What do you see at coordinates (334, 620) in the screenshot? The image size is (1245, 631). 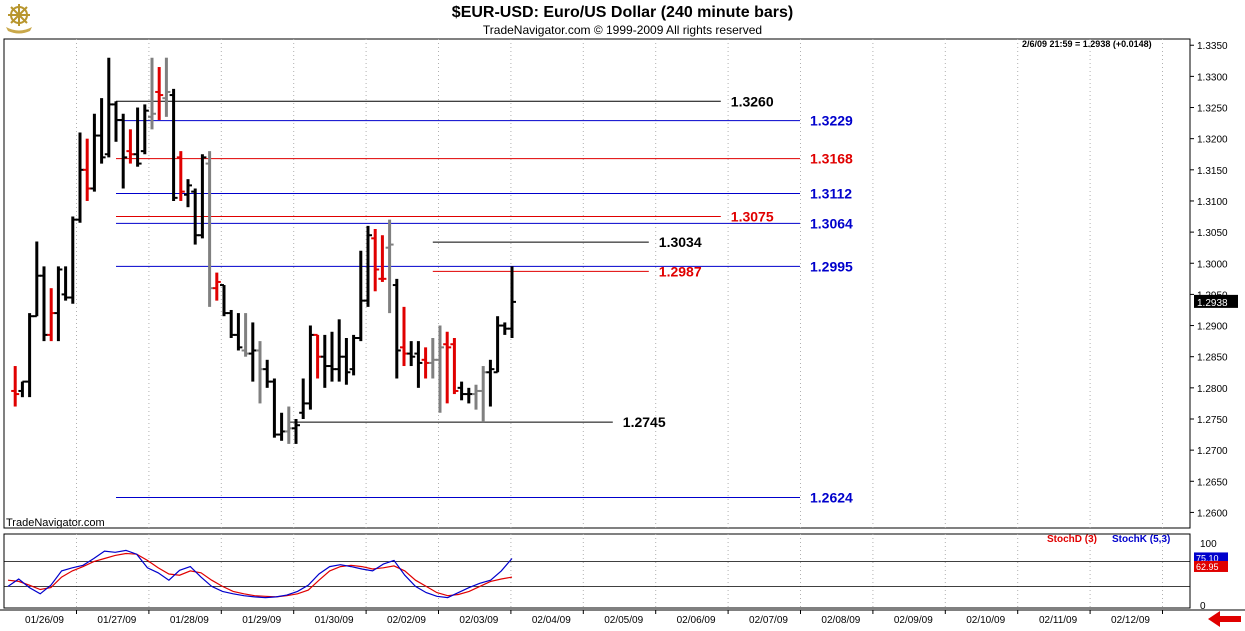 I see `x-tick-label: 01/30/09` at bounding box center [334, 620].